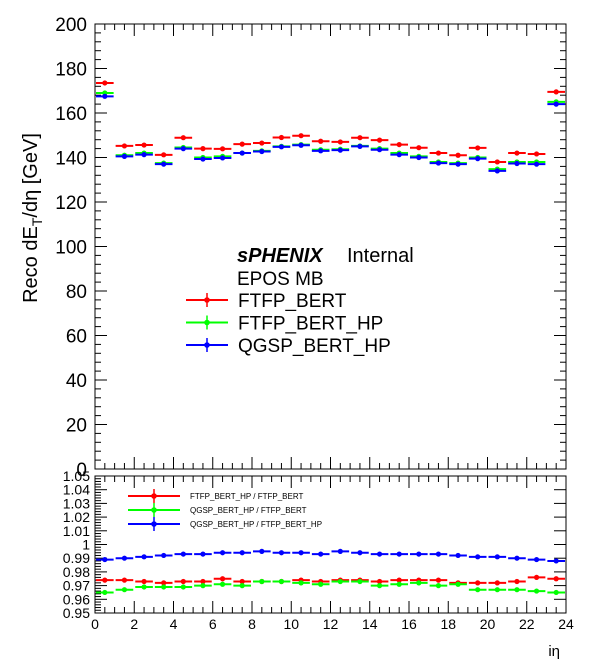 The height and width of the screenshot is (672, 596). What do you see at coordinates (76, 599) in the screenshot?
I see `y-tick-label: 0.96` at bounding box center [76, 599].